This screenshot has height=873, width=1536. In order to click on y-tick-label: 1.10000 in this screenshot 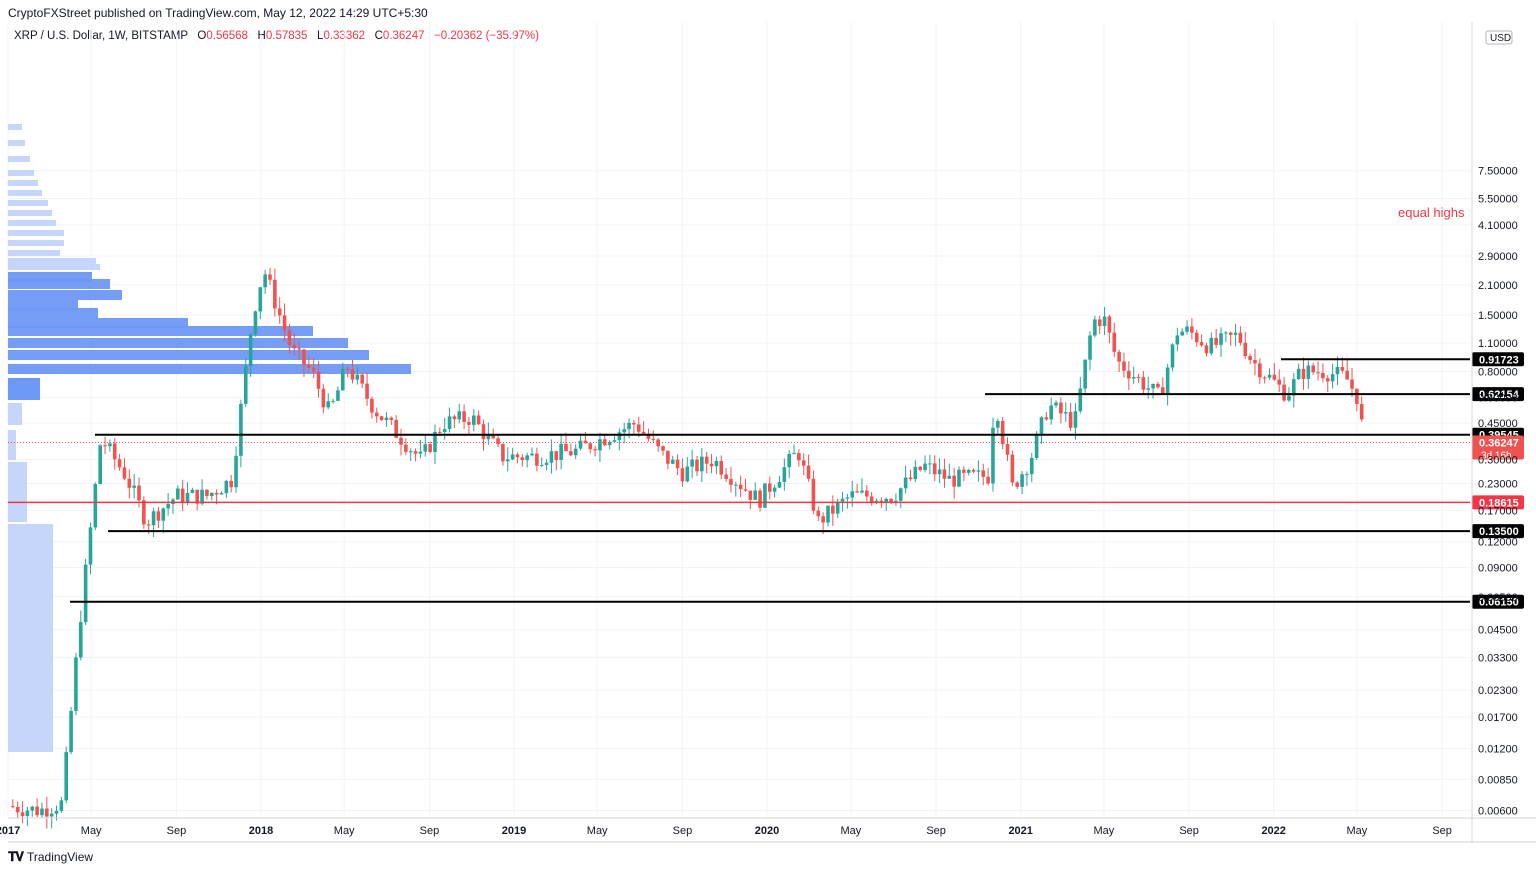, I will do `click(1498, 344)`.